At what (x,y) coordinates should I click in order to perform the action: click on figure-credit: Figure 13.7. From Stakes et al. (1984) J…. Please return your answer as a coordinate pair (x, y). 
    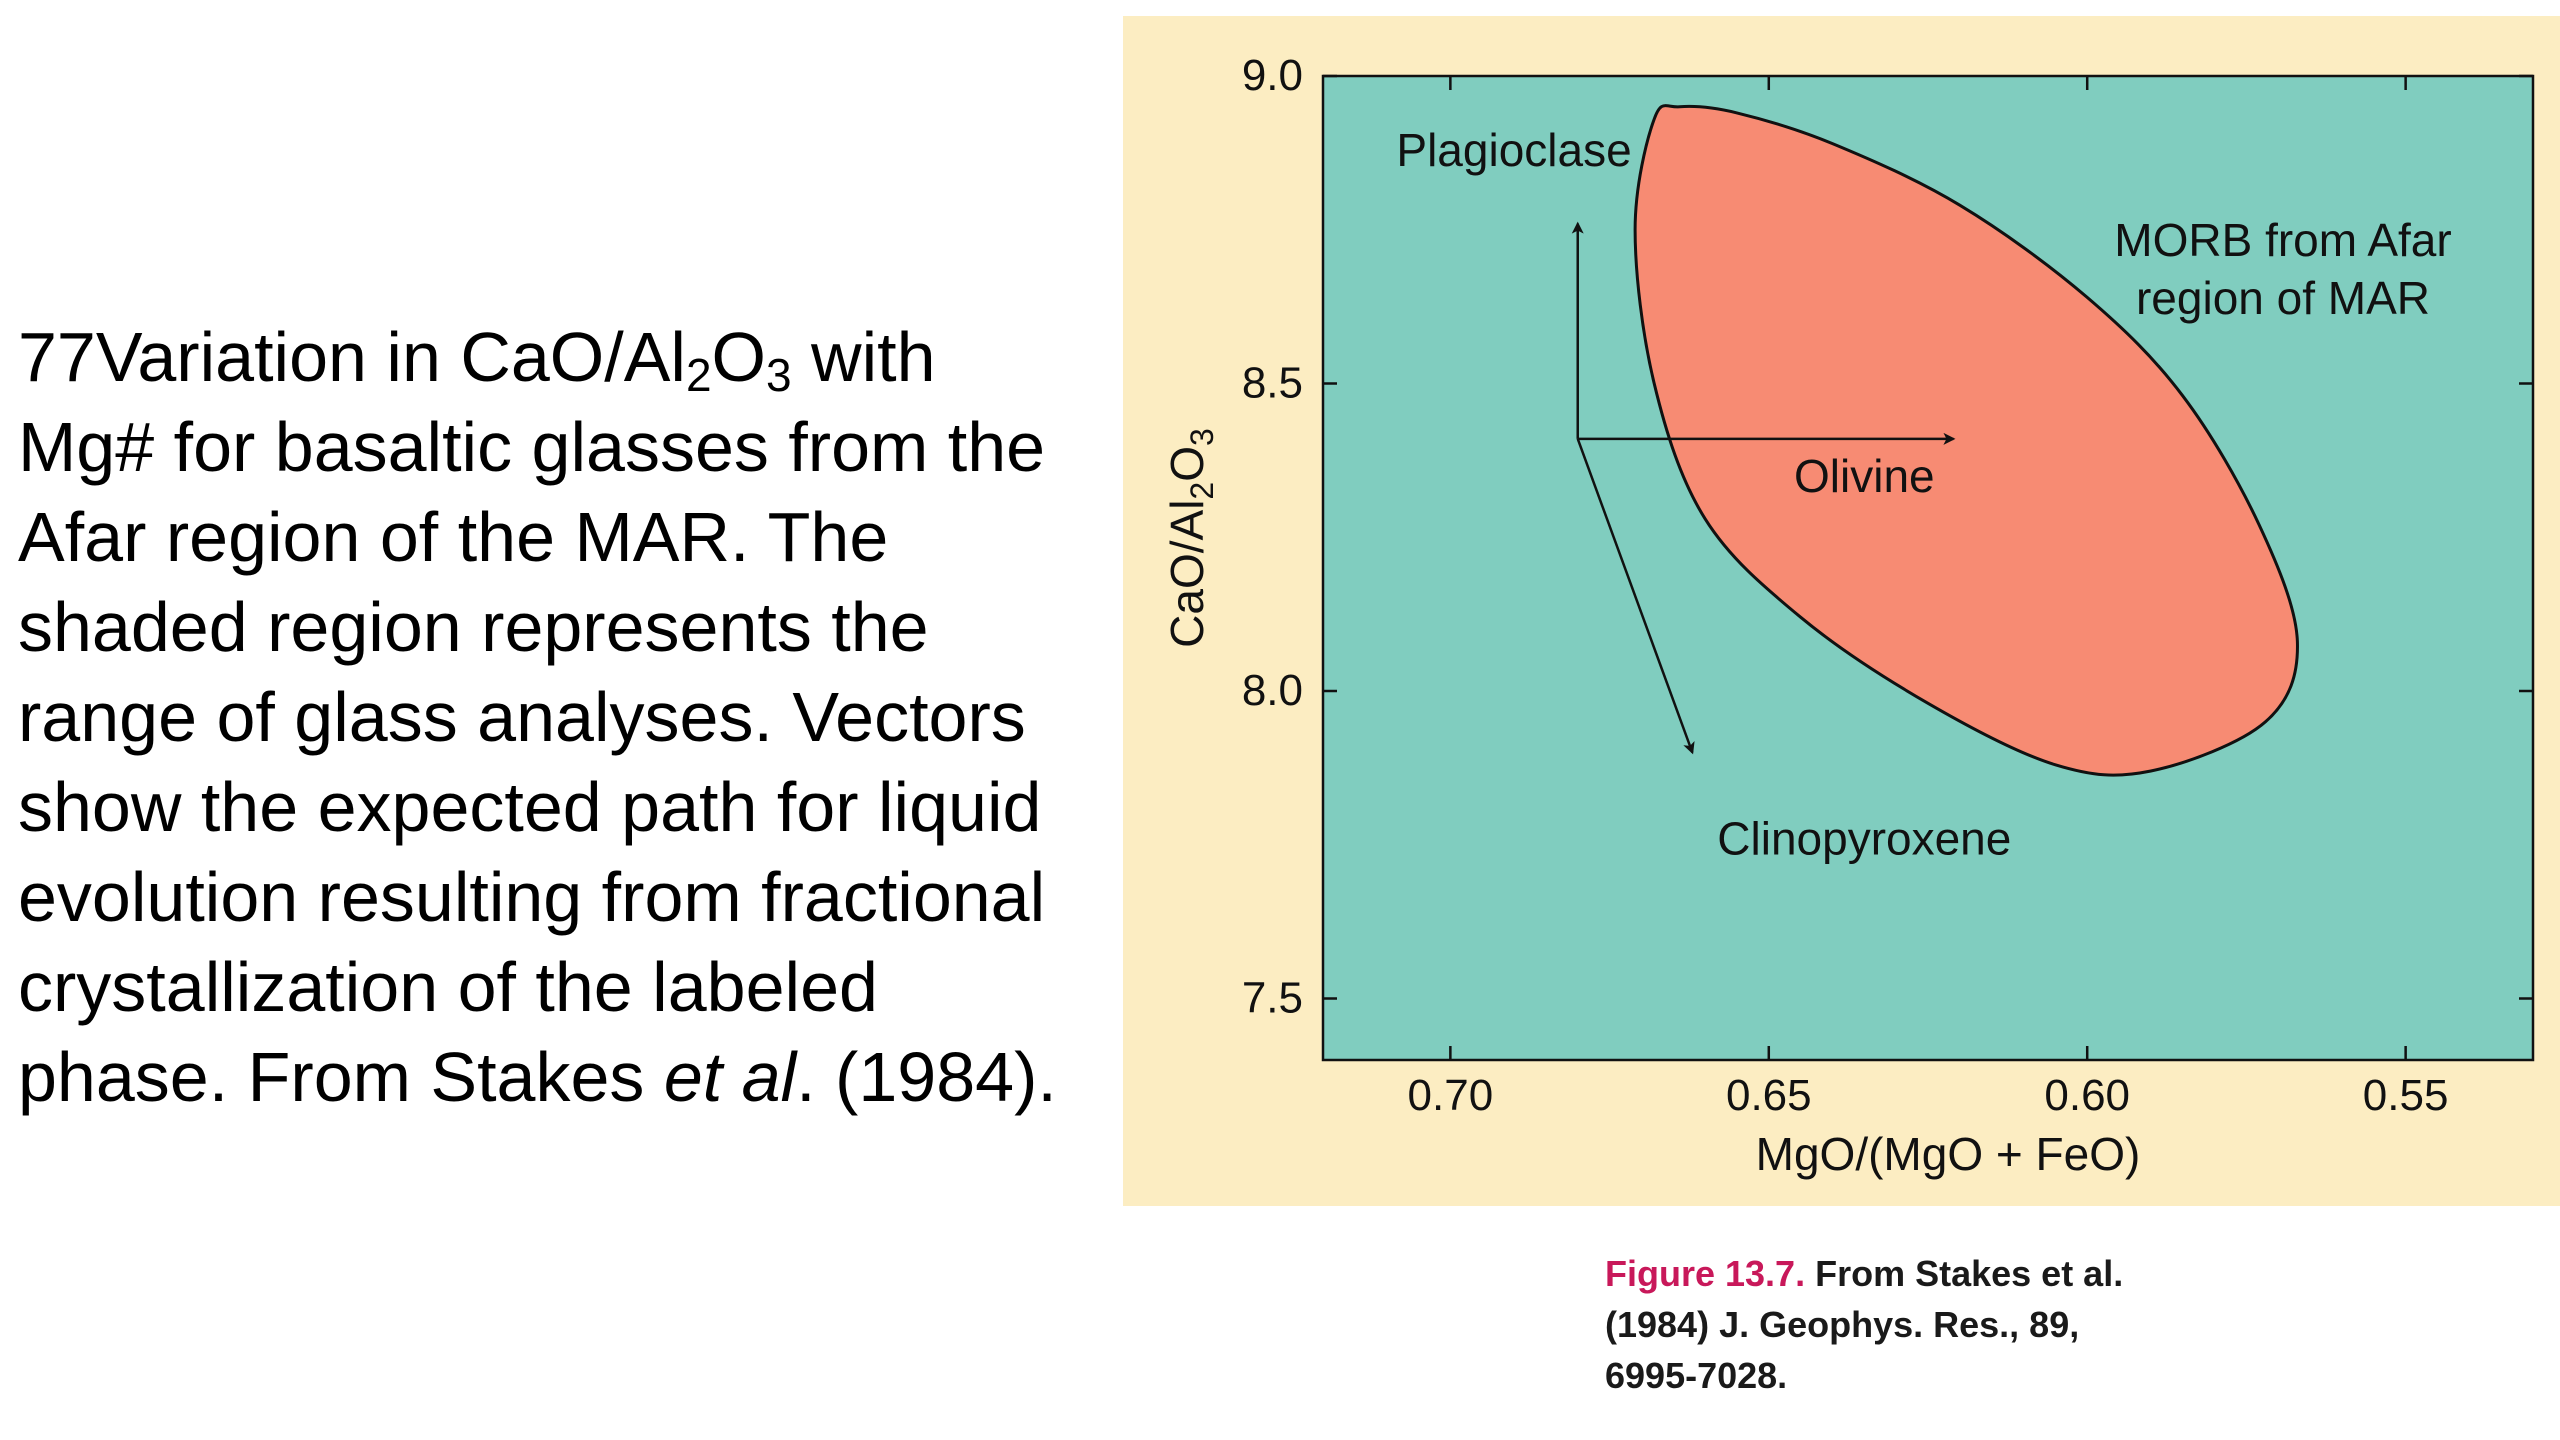
    Looking at the image, I should click on (1885, 1324).